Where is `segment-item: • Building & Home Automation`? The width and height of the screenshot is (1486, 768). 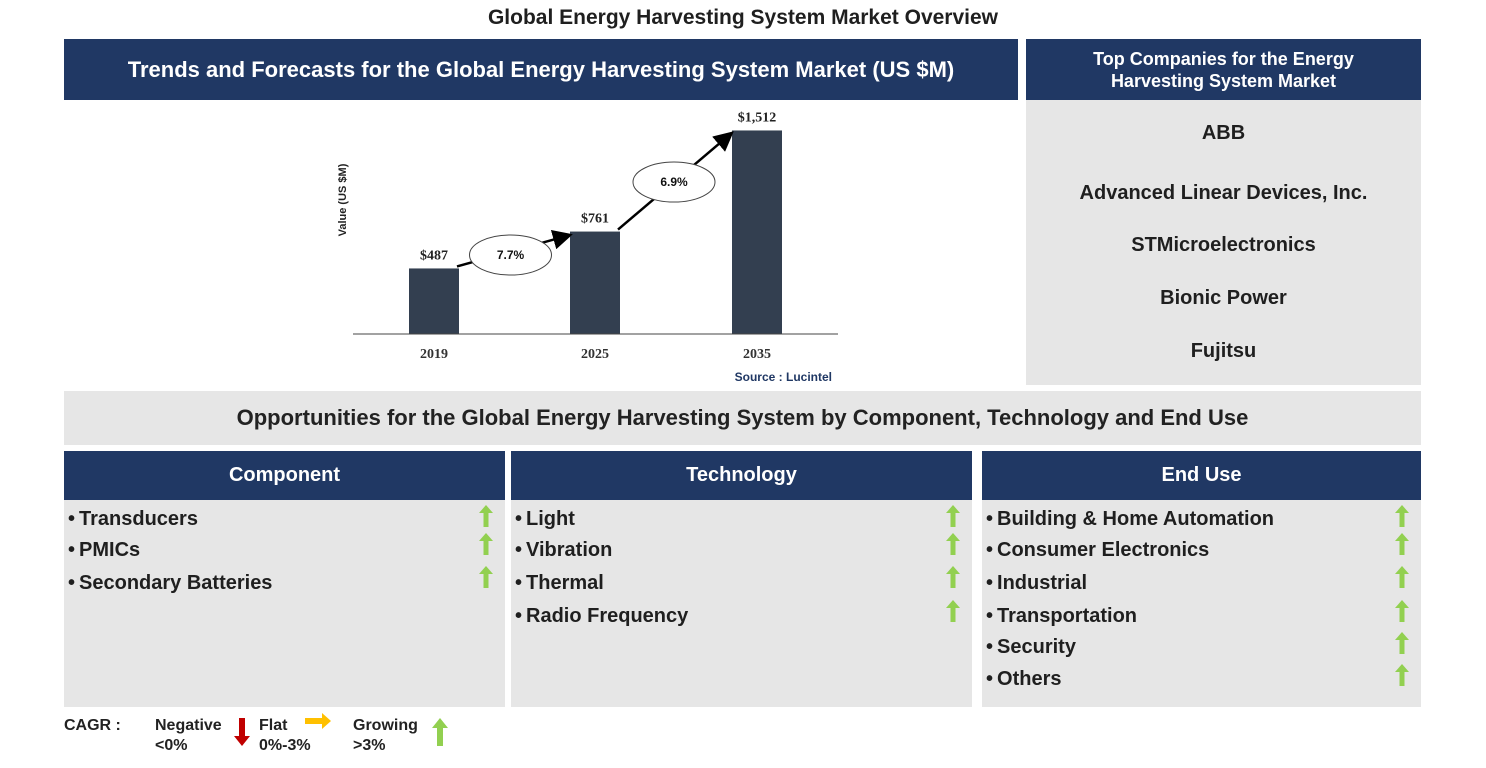 segment-item: • Building & Home Automation is located at coordinates (1130, 519).